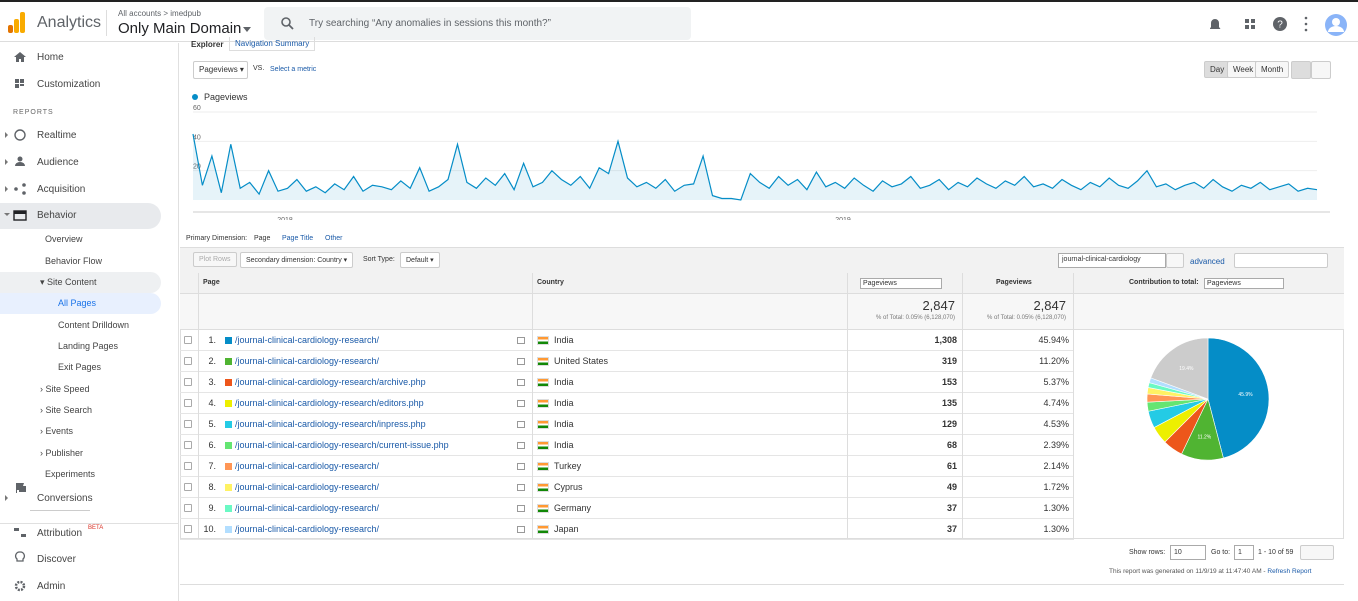 This screenshot has width=1358, height=601. What do you see at coordinates (1317, 552) in the screenshot?
I see `pager-buttons` at bounding box center [1317, 552].